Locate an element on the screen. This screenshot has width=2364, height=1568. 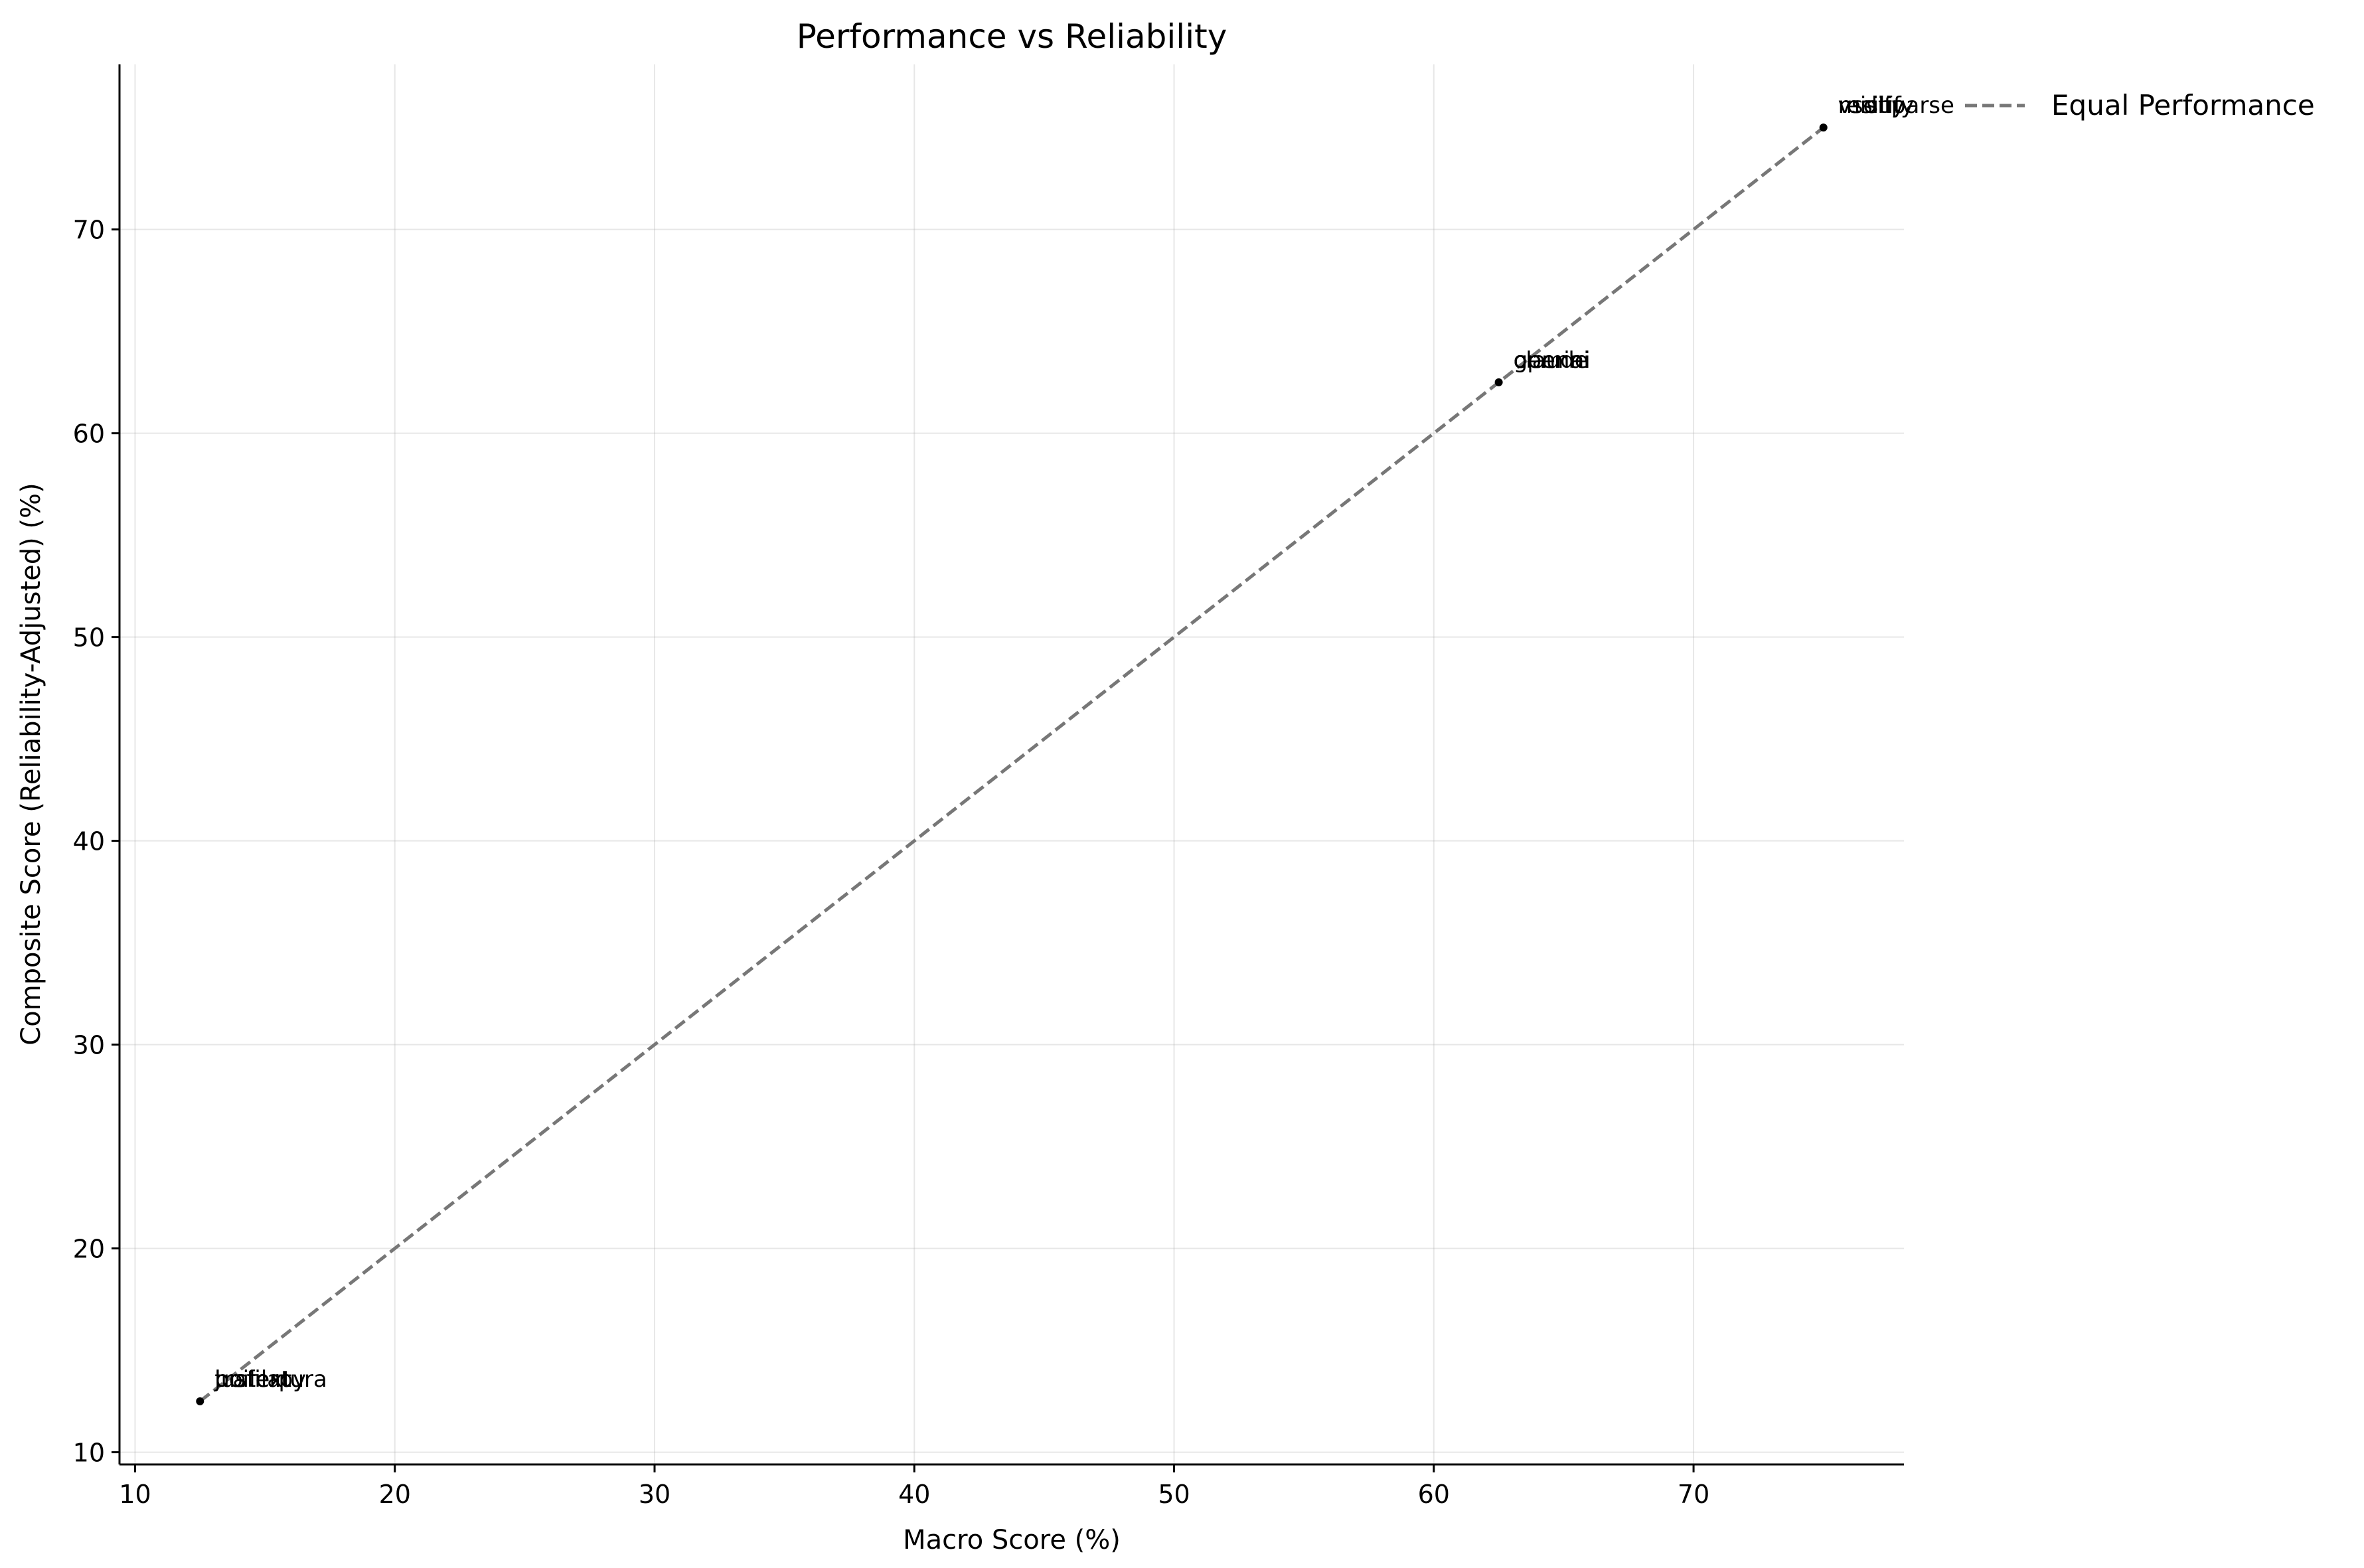
legend: Equal Performance is located at coordinates (2140, 105).